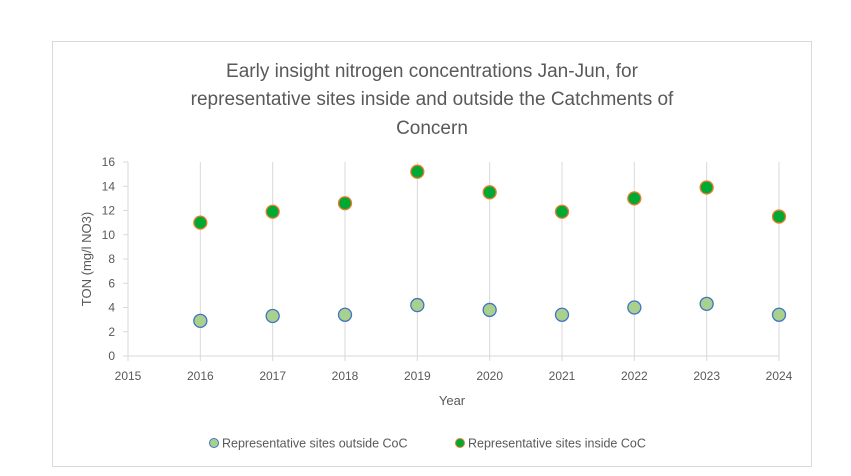 This screenshot has width=851, height=476. Describe the element at coordinates (779, 376) in the screenshot. I see `x-tick-label: 2024` at that location.